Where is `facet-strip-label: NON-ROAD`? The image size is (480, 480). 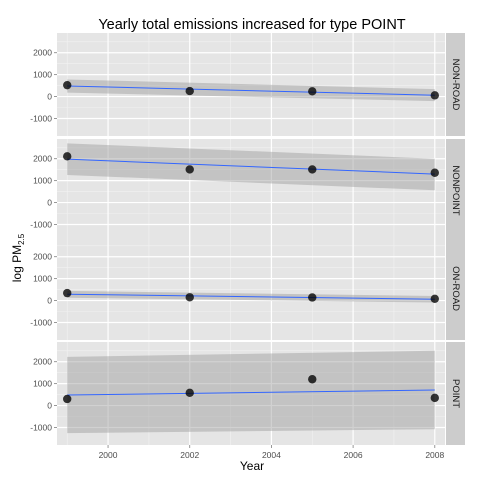
facet-strip-label: NON-ROAD is located at coordinates (455, 85).